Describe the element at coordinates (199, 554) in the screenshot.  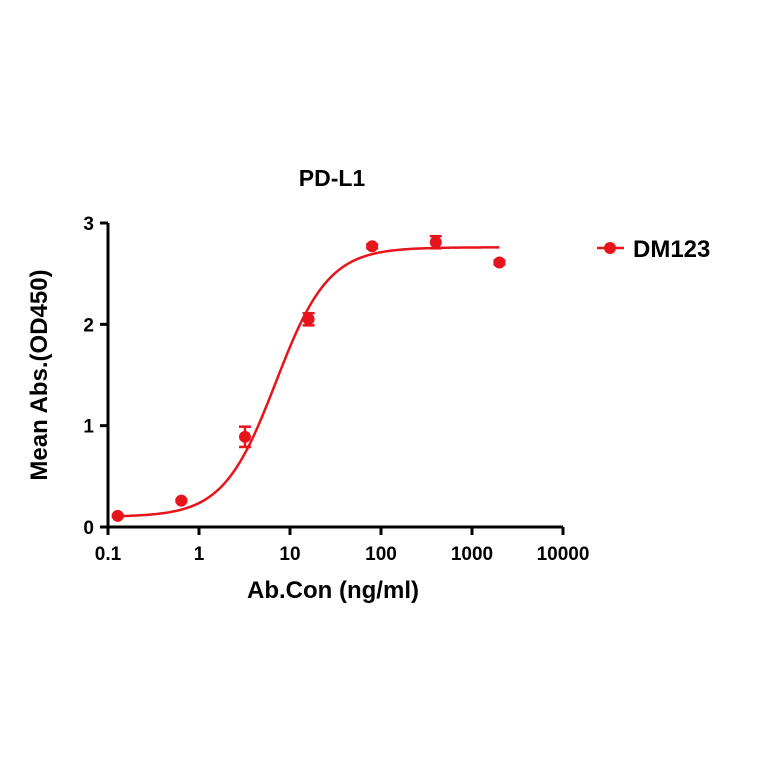
I see `x-tick-label: 1` at that location.